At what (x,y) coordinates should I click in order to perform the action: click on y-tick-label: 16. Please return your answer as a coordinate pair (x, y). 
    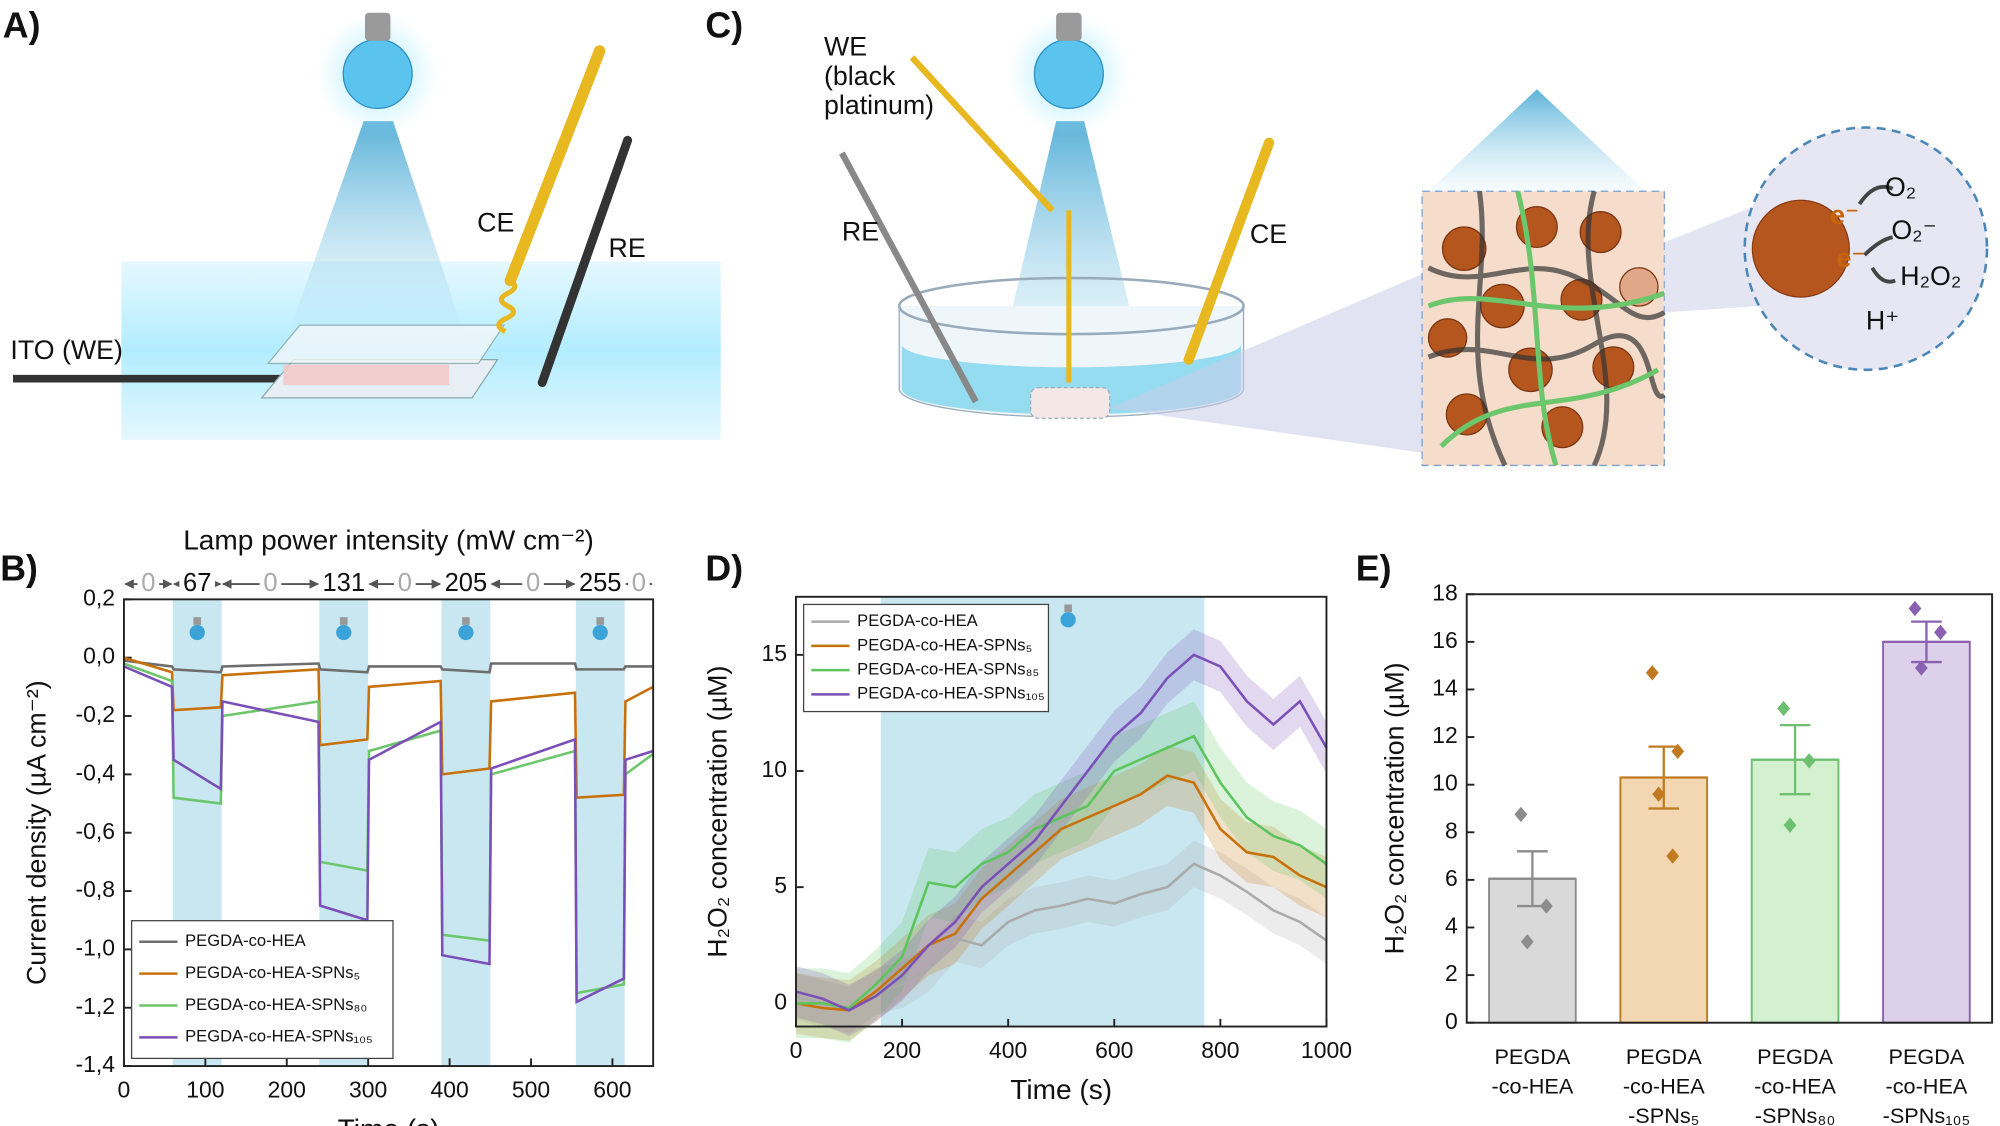
    Looking at the image, I should click on (1445, 640).